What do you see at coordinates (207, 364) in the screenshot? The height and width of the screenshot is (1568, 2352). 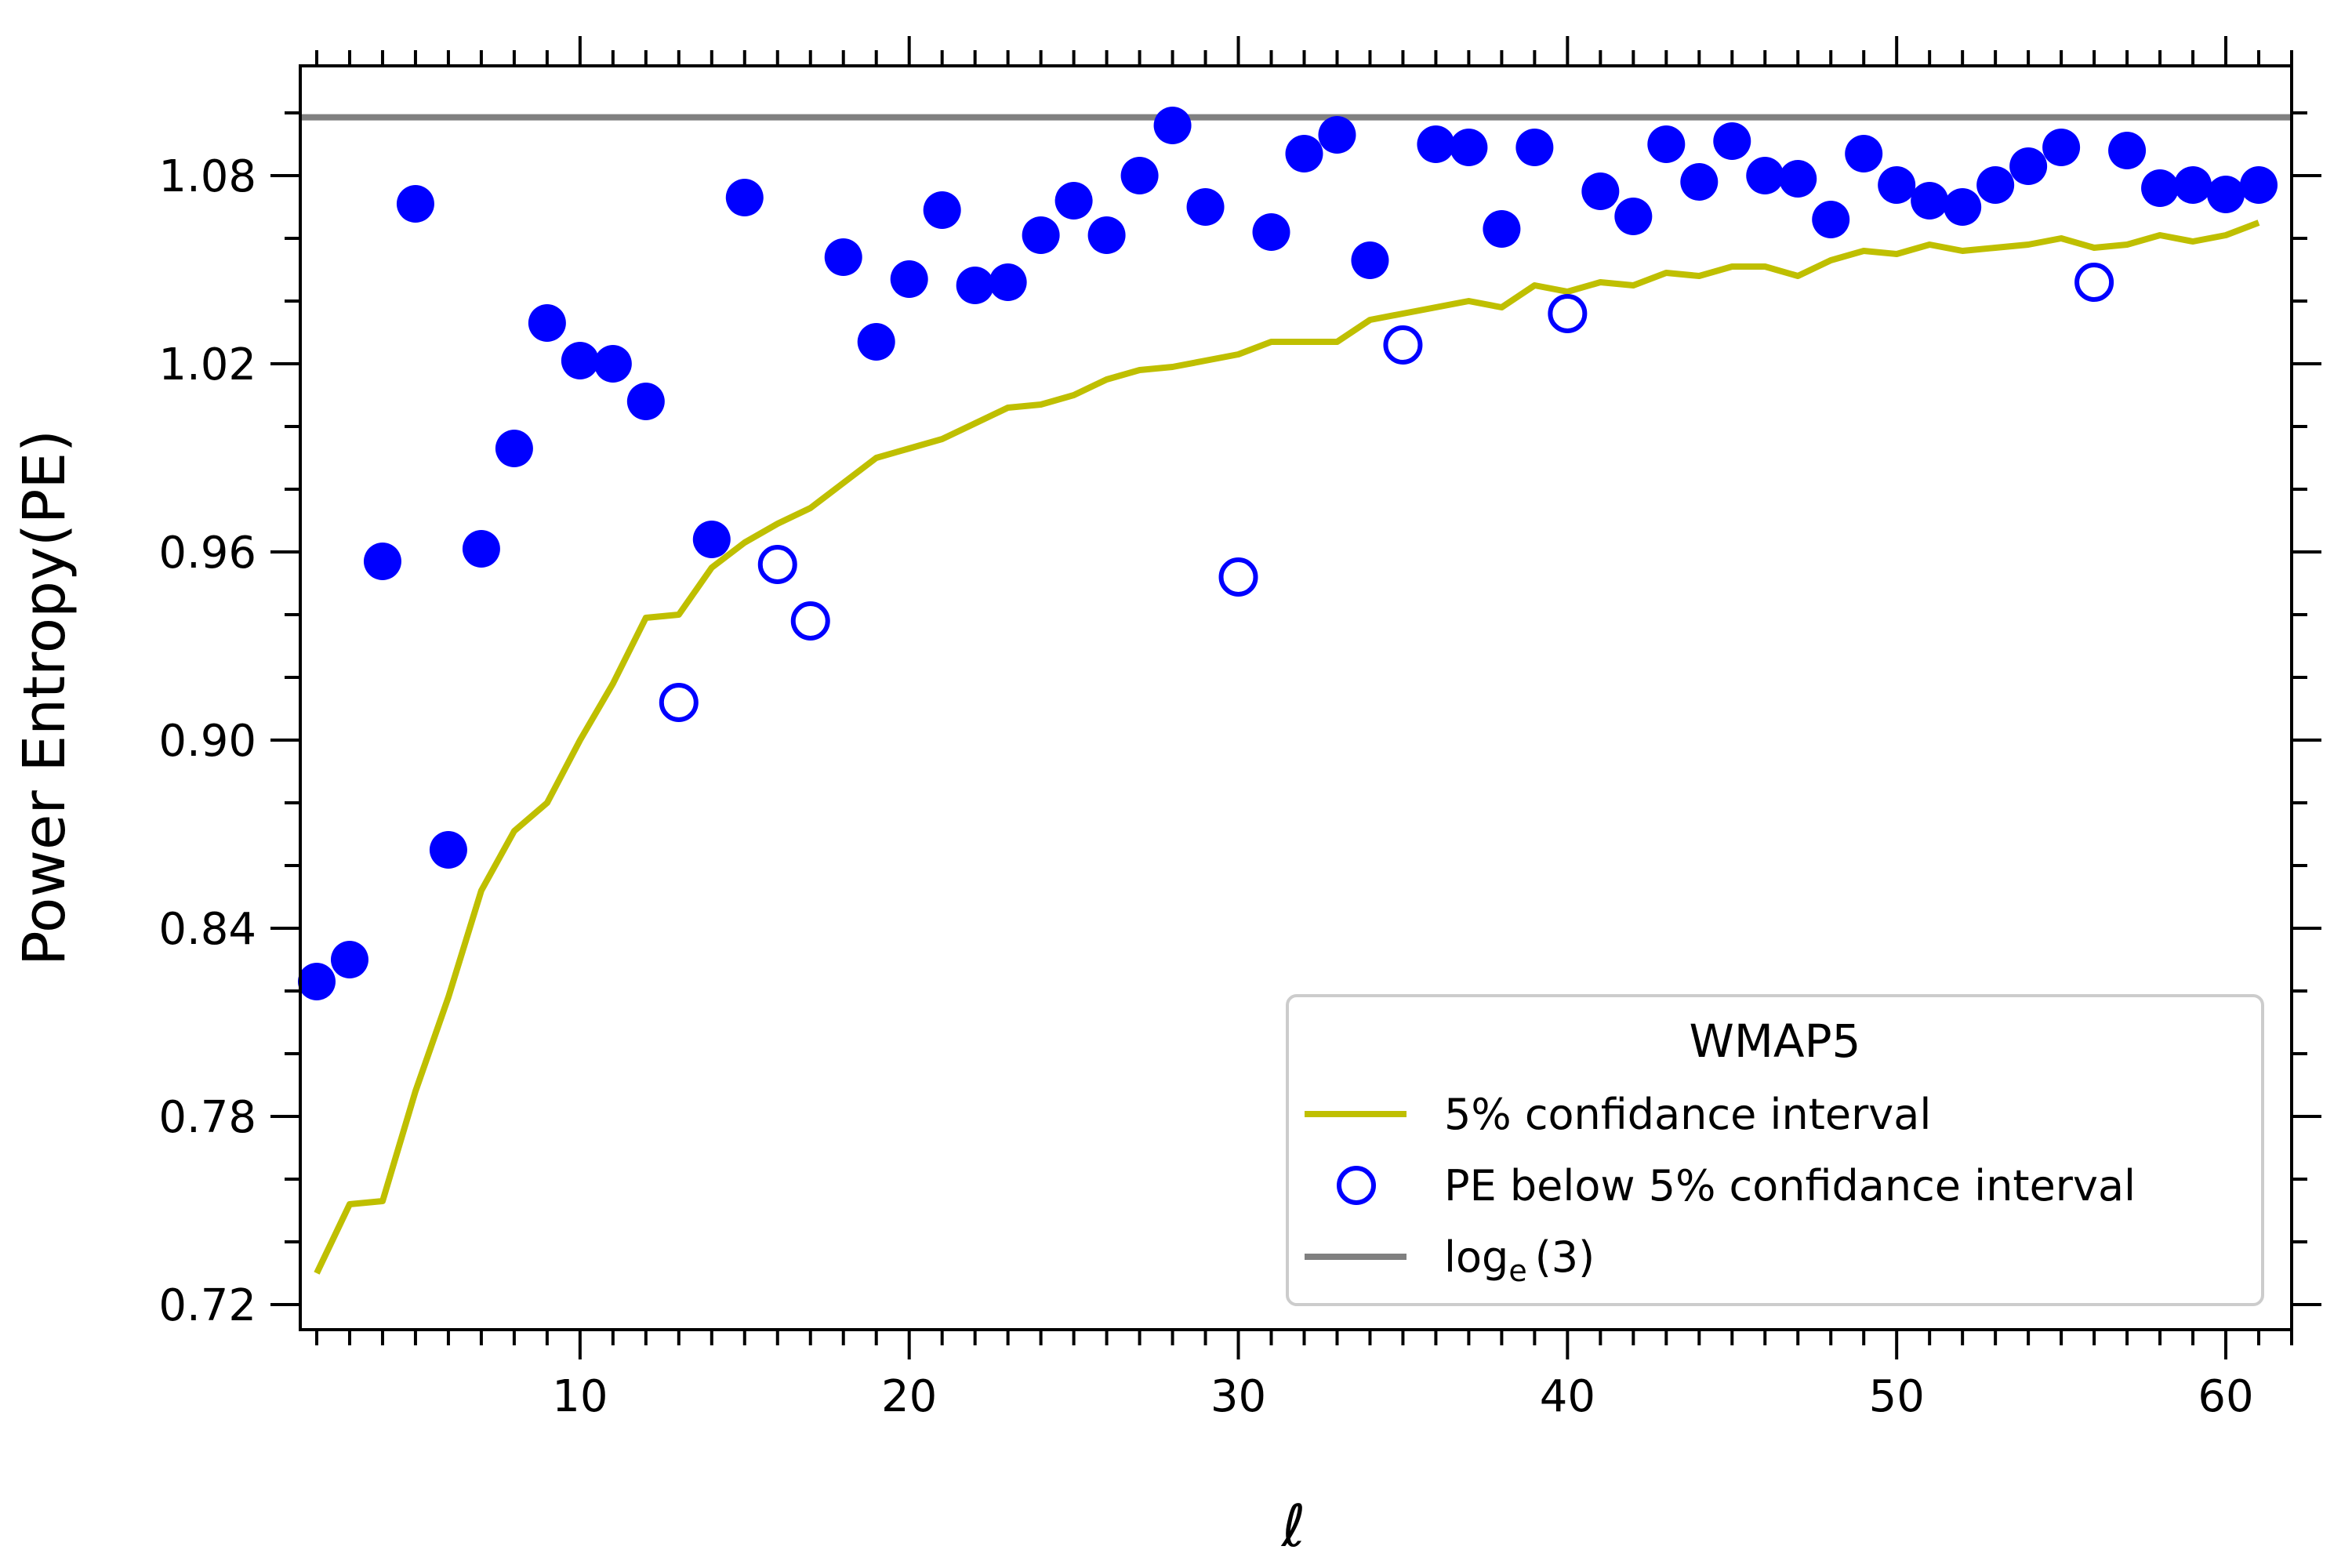 I see `y-tick-label: 1.02` at bounding box center [207, 364].